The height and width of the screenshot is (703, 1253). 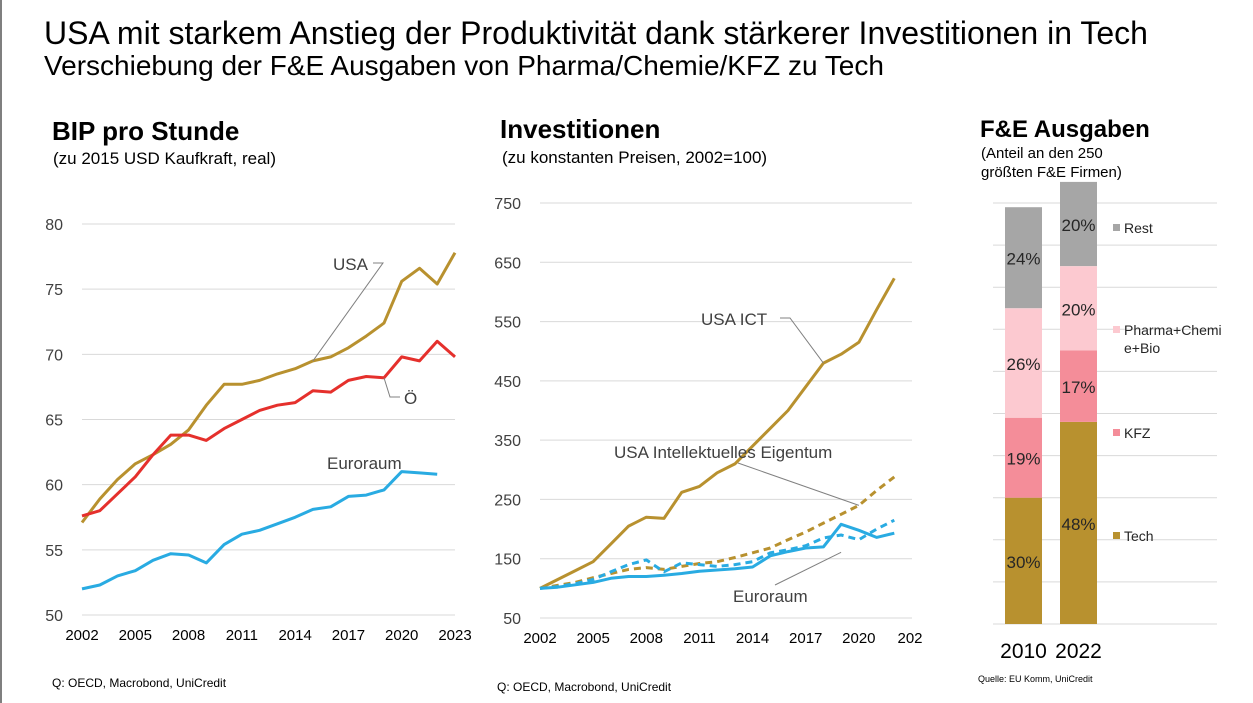 I want to click on chart3-legend-swatch-pharma, so click(x=1116, y=329).